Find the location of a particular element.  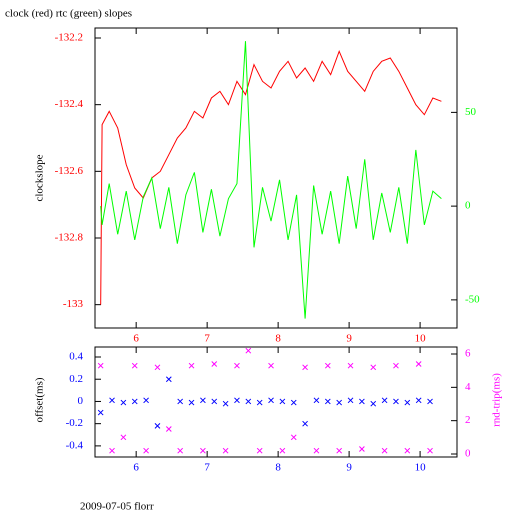

y2-tick-label: 2 is located at coordinates (468, 420).